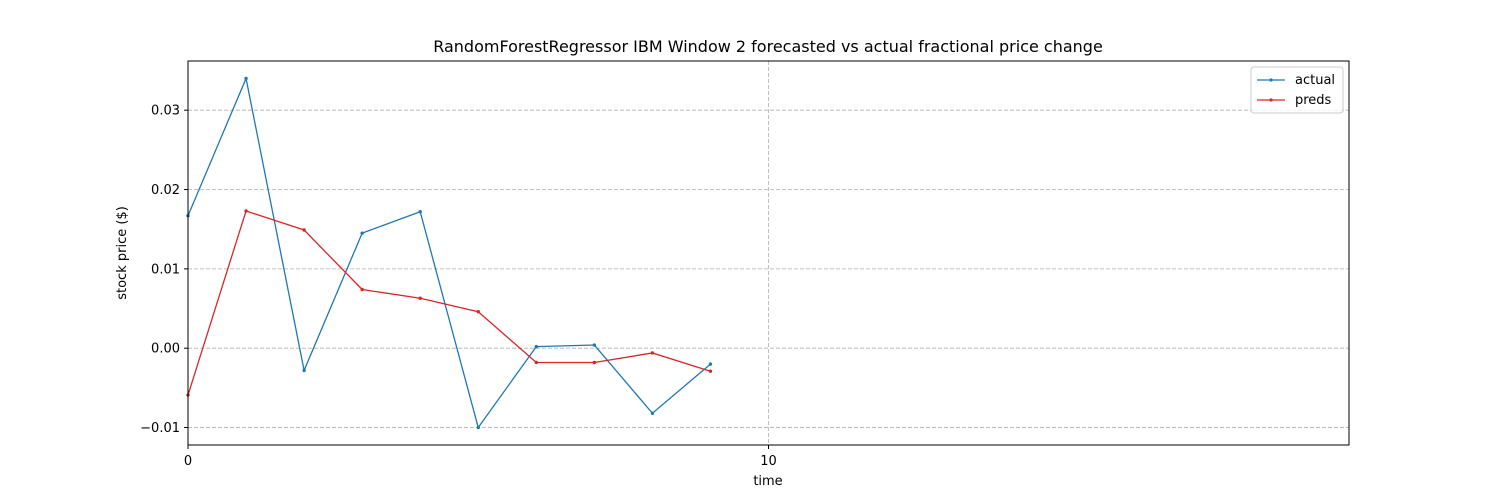 This screenshot has width=1500, height=504. Describe the element at coordinates (165, 111) in the screenshot. I see `y-tick-label: 0.03` at that location.